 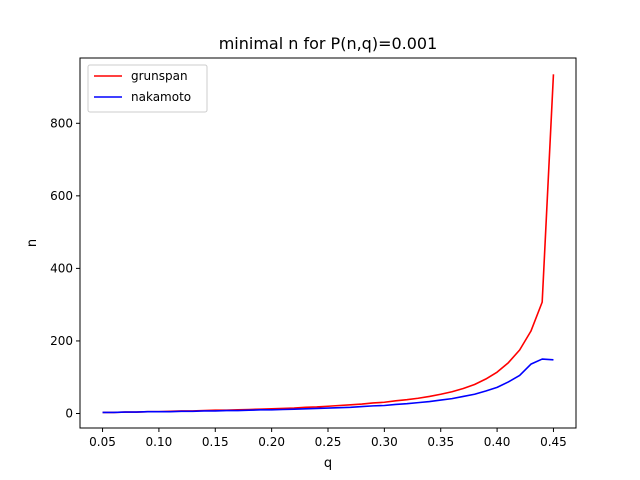 I want to click on y-tick-label: 0, so click(x=69, y=413).